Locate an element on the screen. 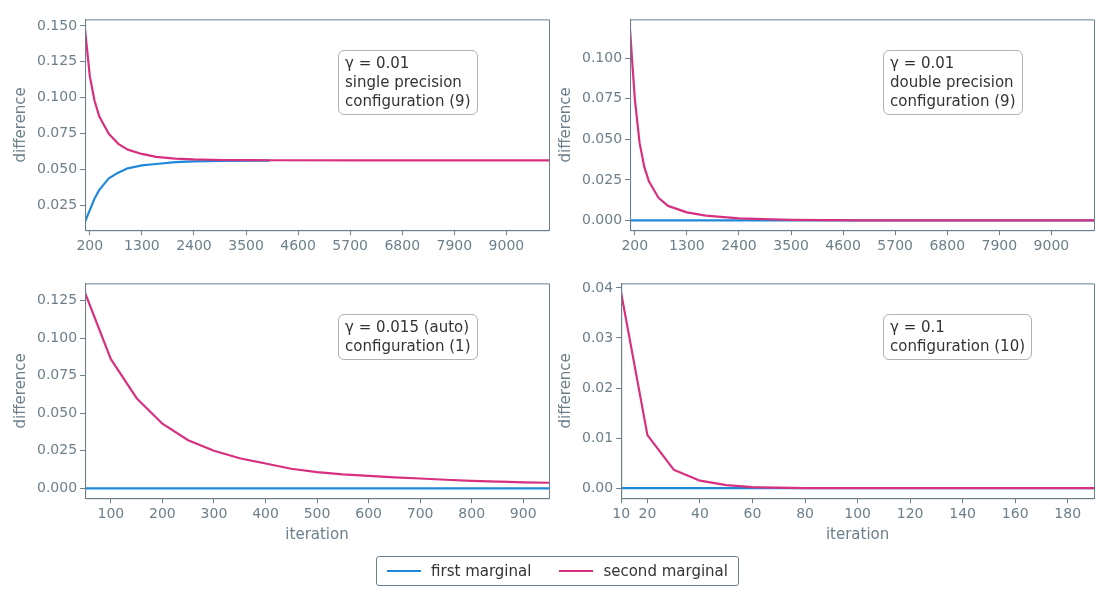 The height and width of the screenshot is (597, 1099). x-tick-label: 20 is located at coordinates (647, 513).